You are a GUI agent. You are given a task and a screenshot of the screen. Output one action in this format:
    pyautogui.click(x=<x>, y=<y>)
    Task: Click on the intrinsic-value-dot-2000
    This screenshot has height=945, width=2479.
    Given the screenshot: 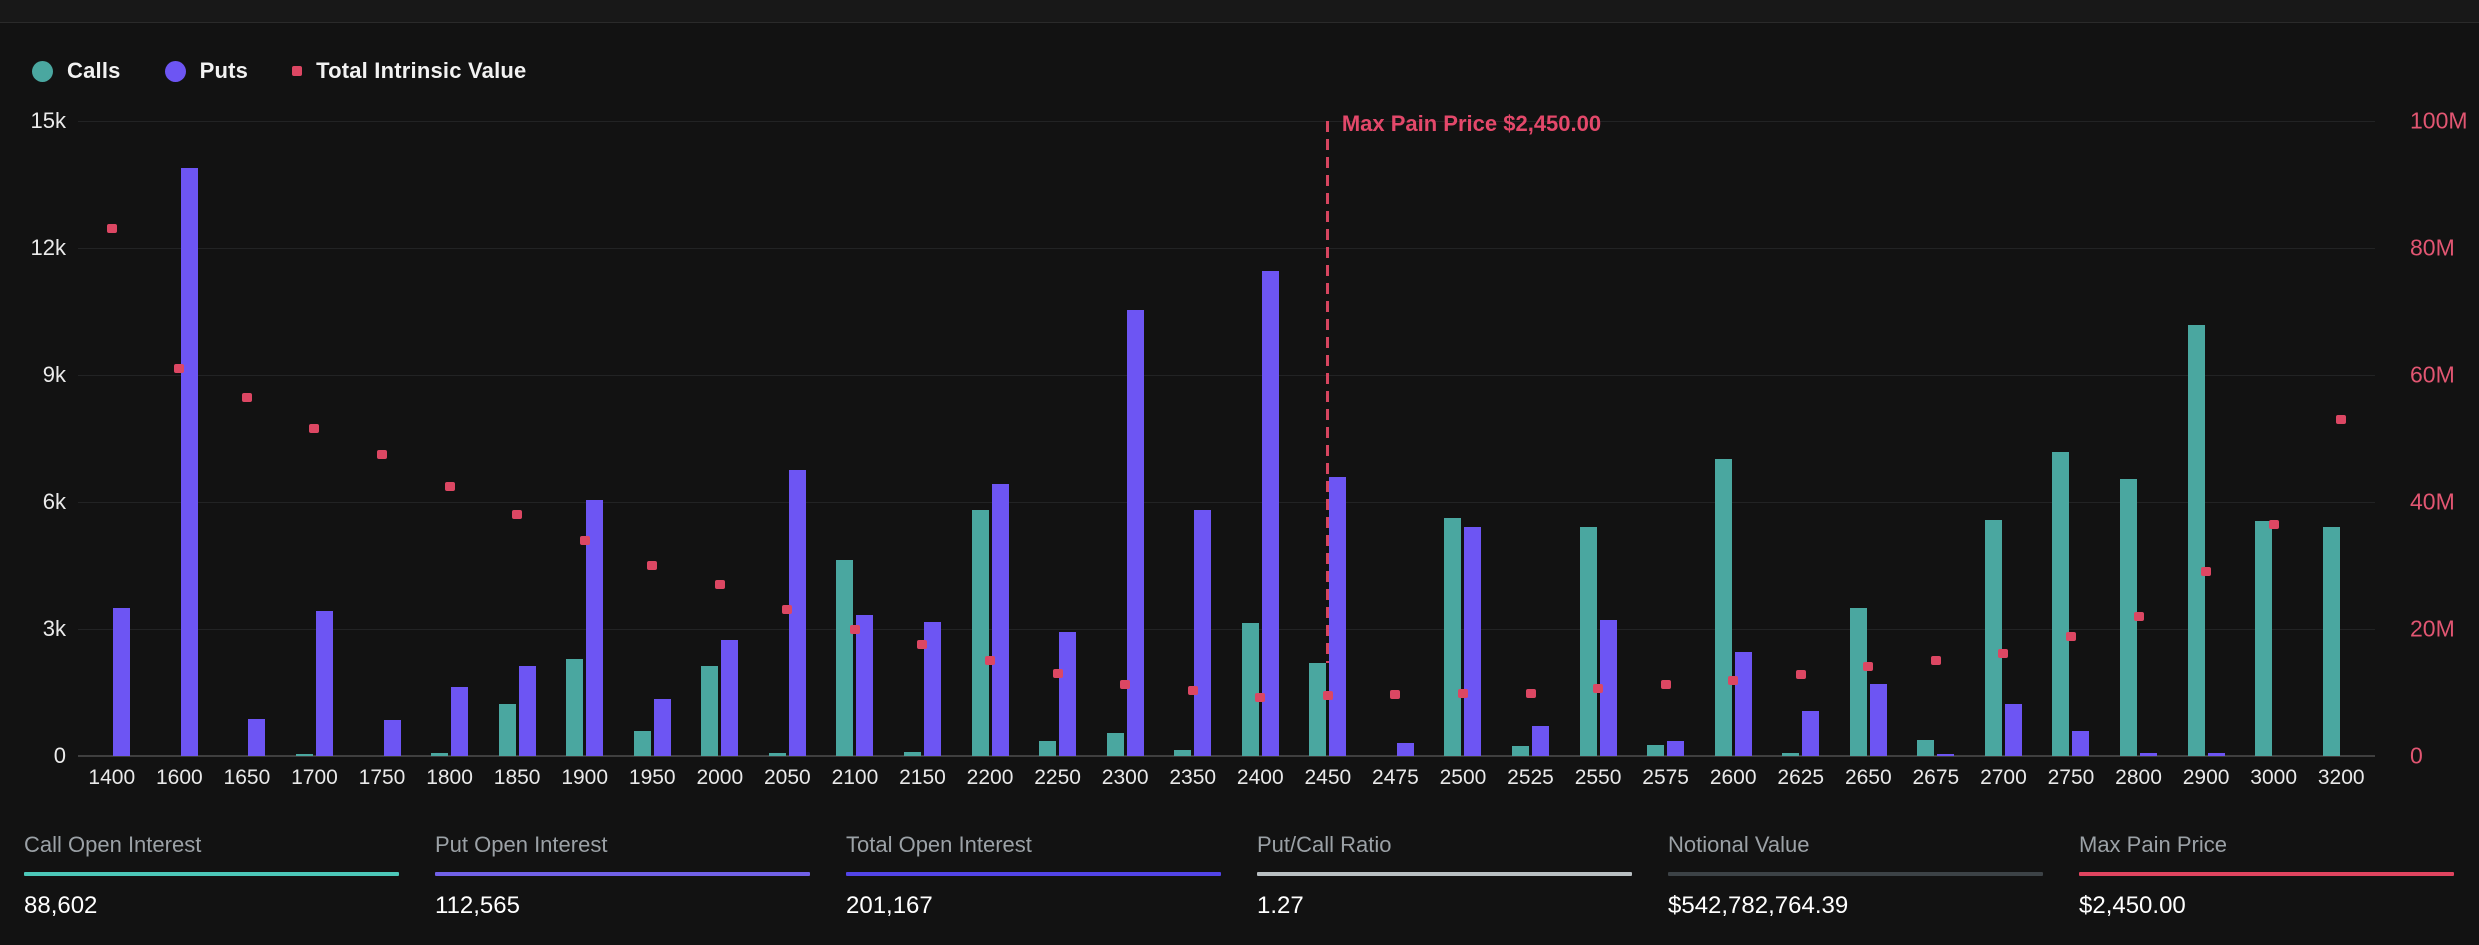 What is the action you would take?
    pyautogui.click(x=719, y=585)
    